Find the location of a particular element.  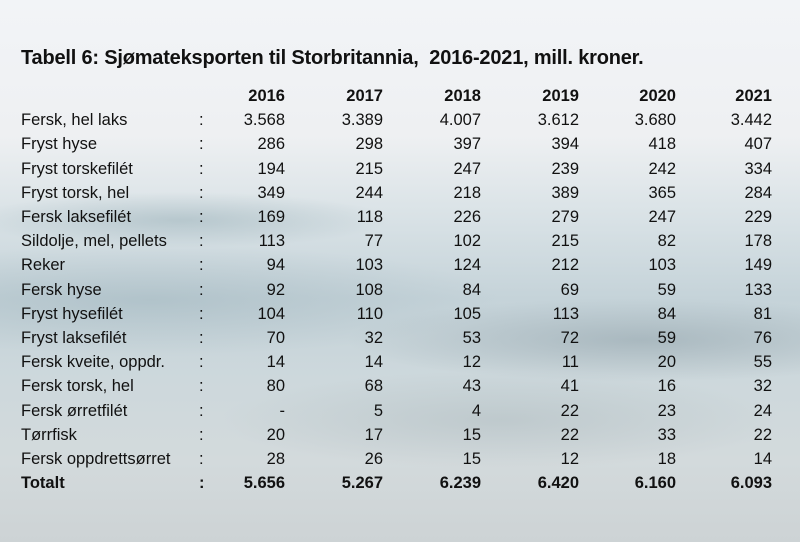

cell-value: 104 is located at coordinates (271, 313).